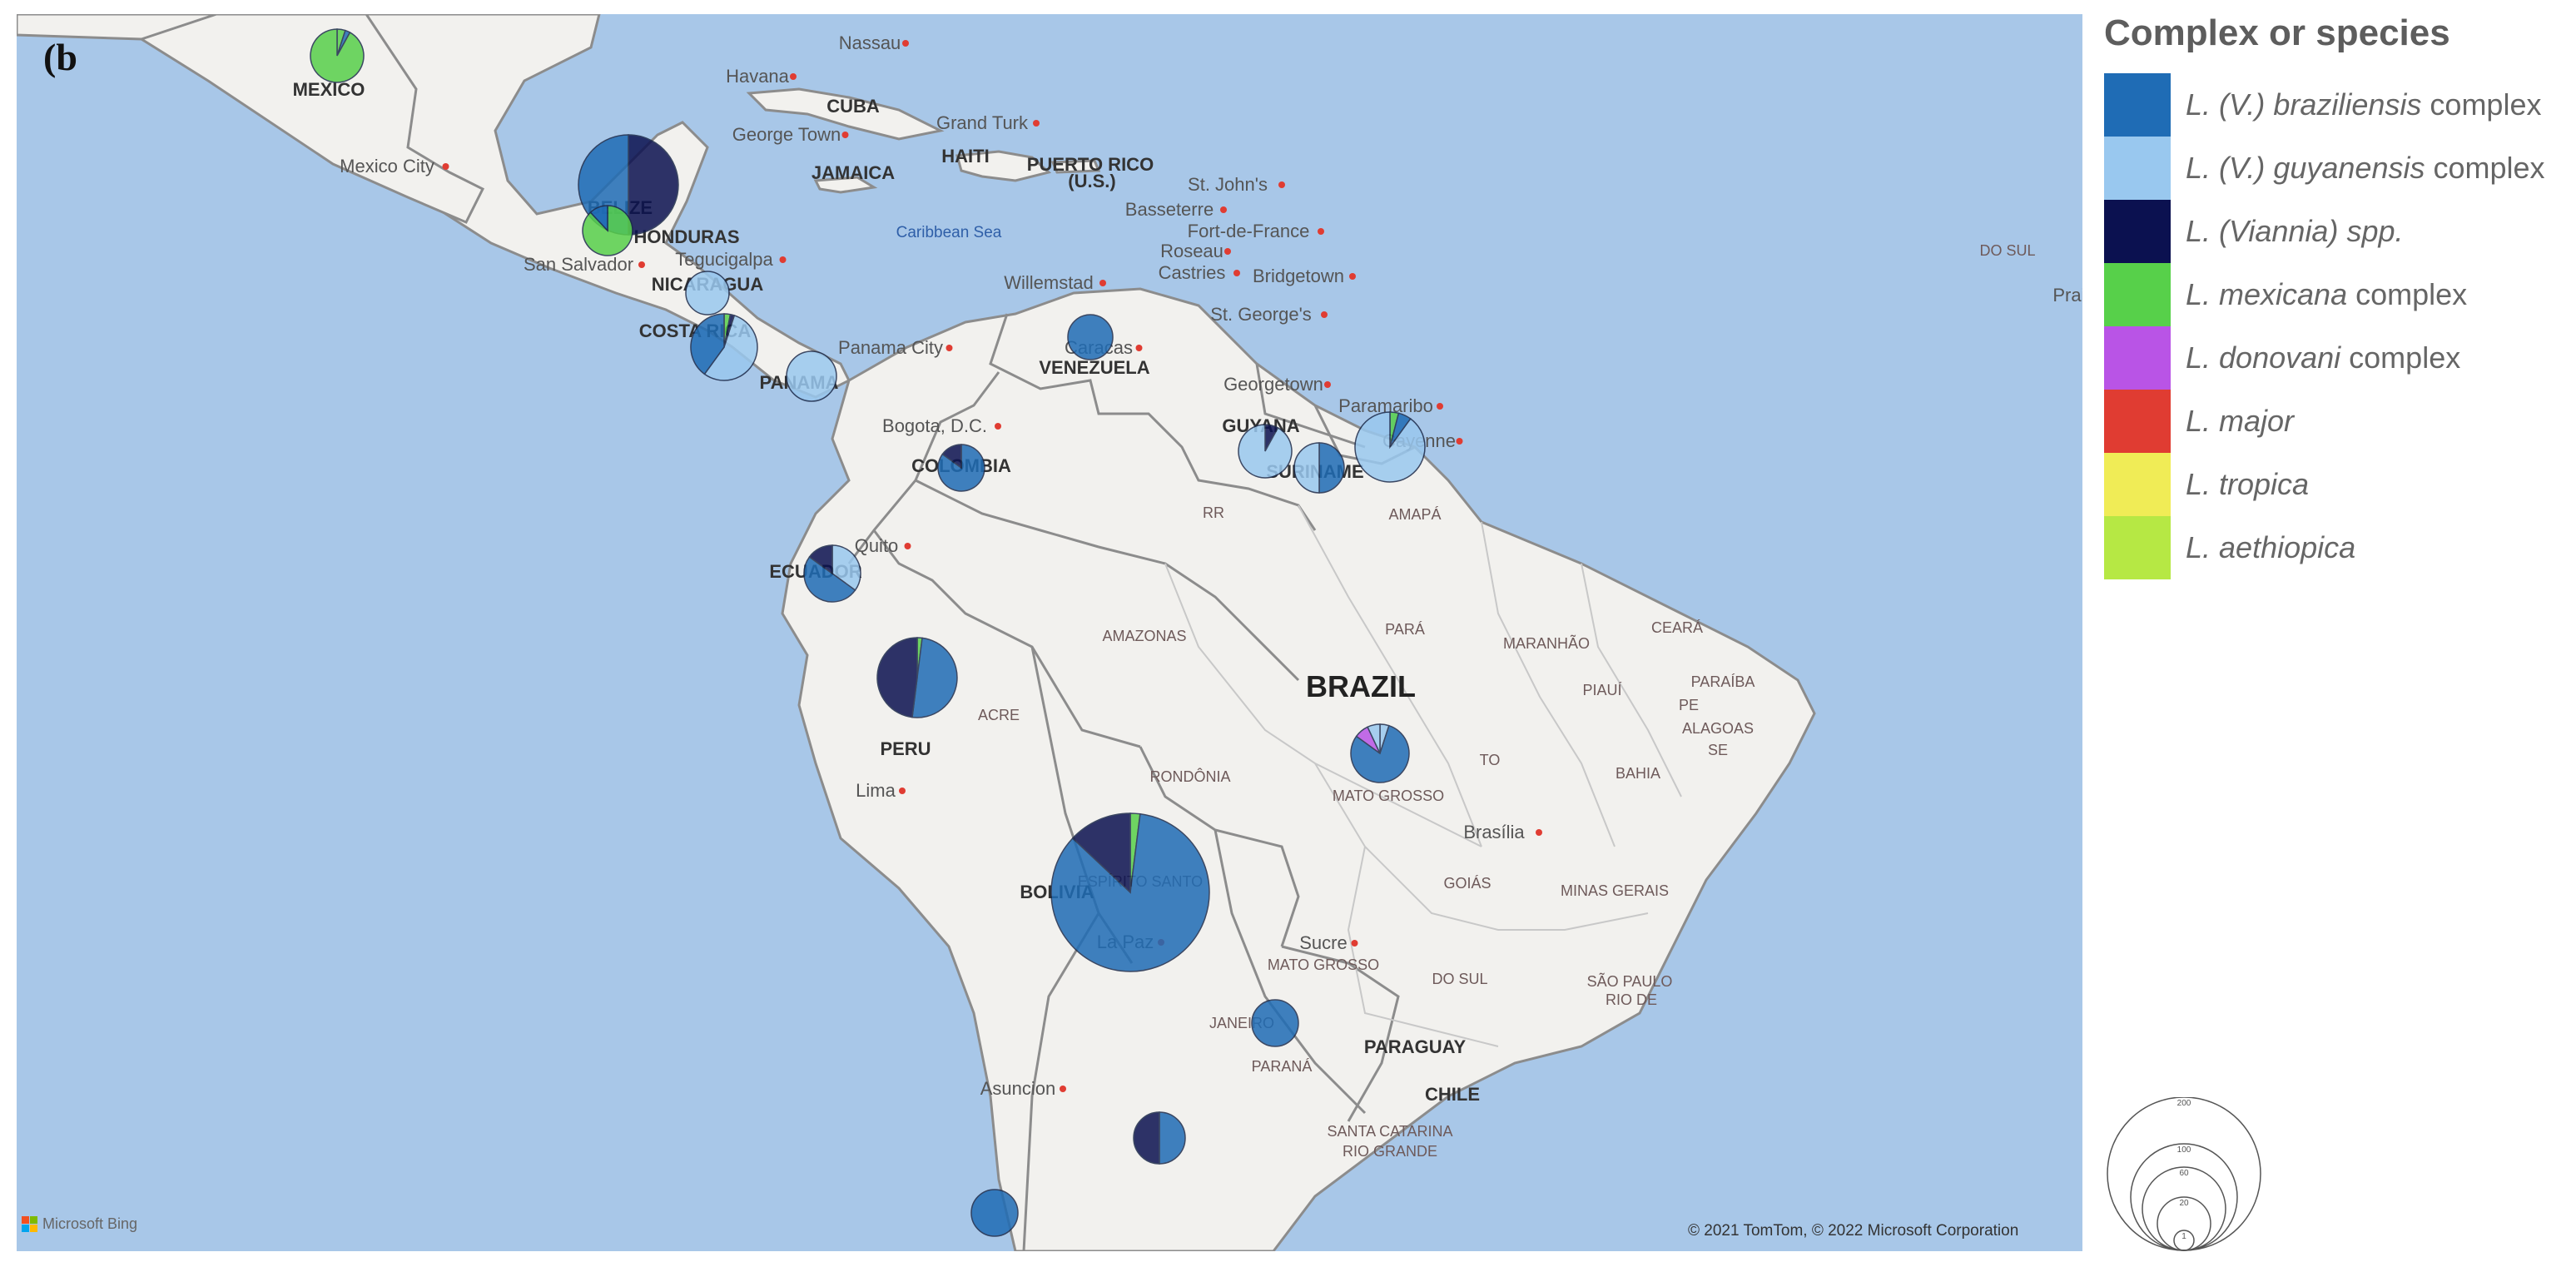  Describe the element at coordinates (1361, 686) in the screenshot. I see `map-label-big: BRAZIL` at that location.